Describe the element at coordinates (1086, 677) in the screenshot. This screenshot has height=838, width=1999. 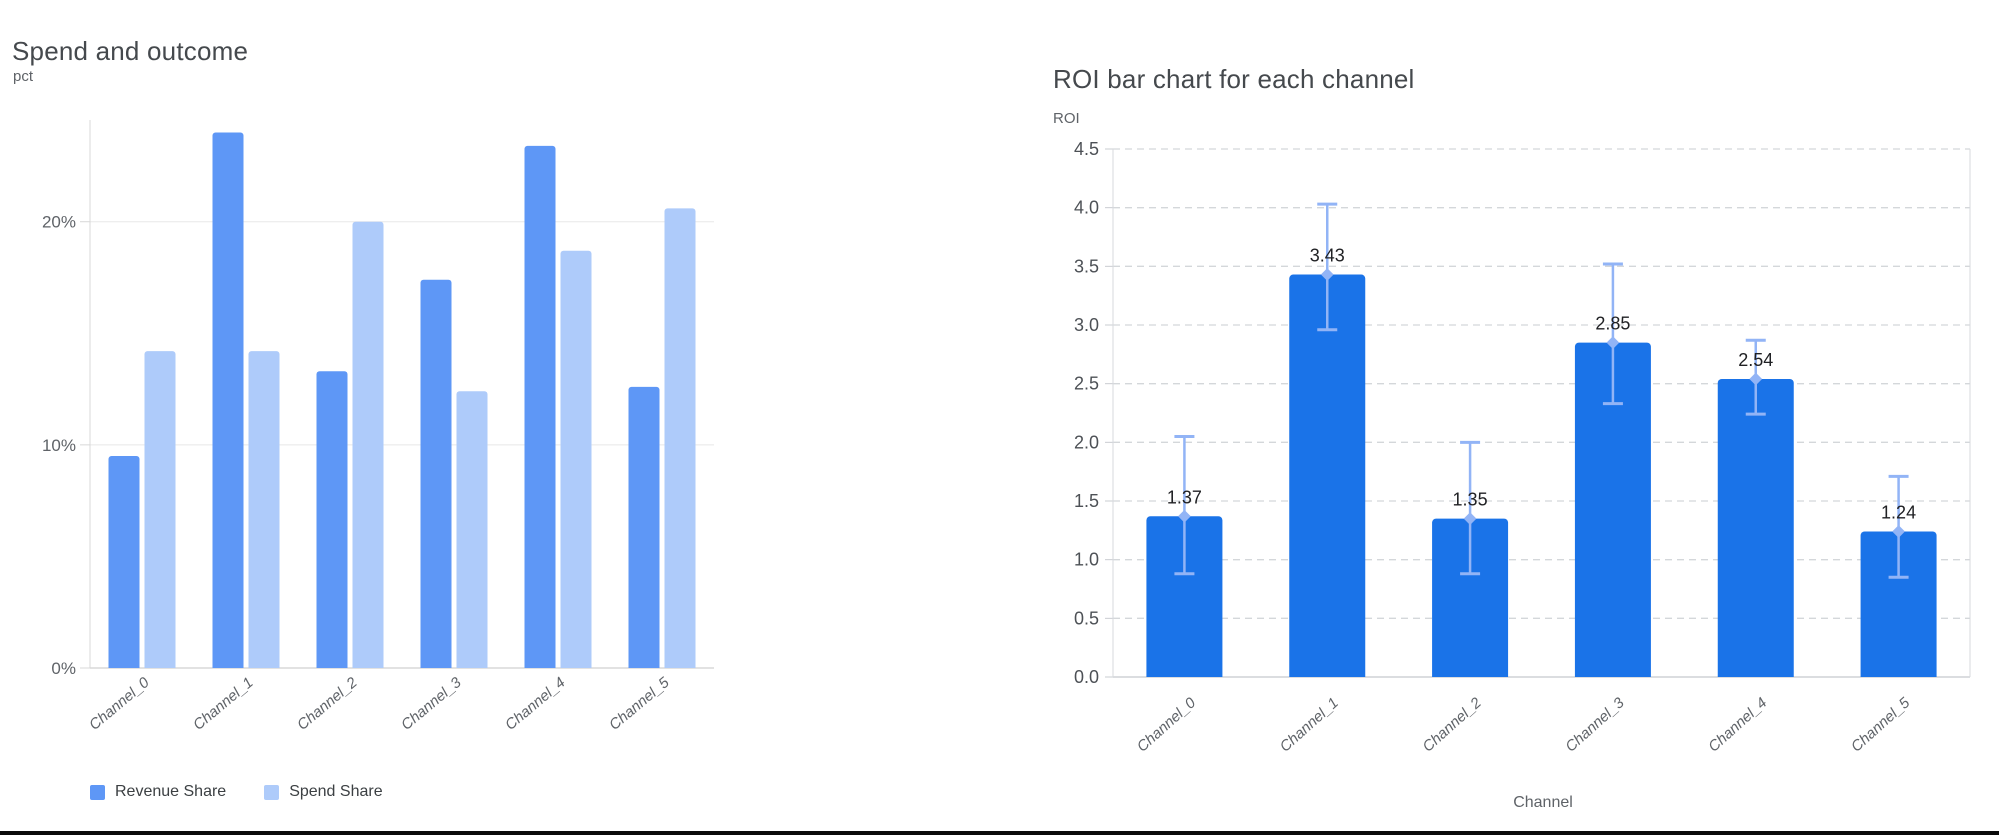
I see `y-tick-label: 0.0` at that location.